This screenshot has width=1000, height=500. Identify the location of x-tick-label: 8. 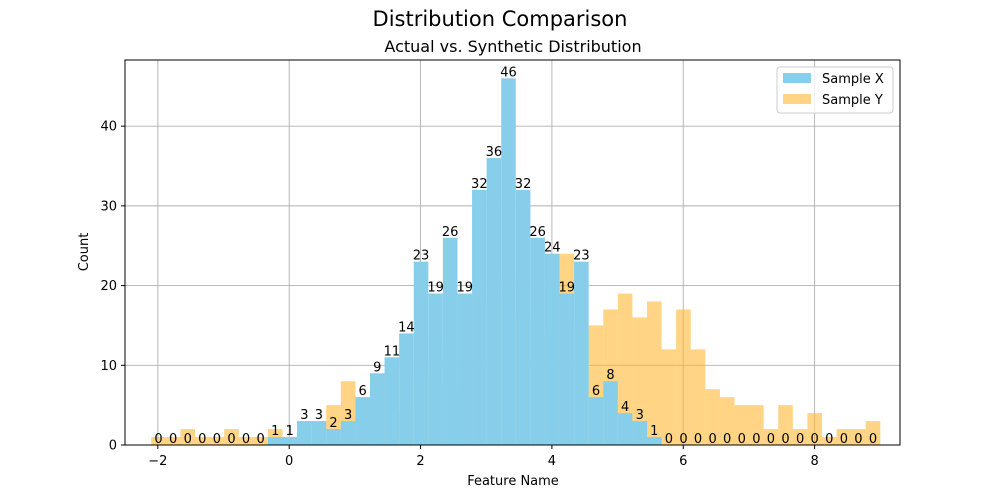
(814, 461).